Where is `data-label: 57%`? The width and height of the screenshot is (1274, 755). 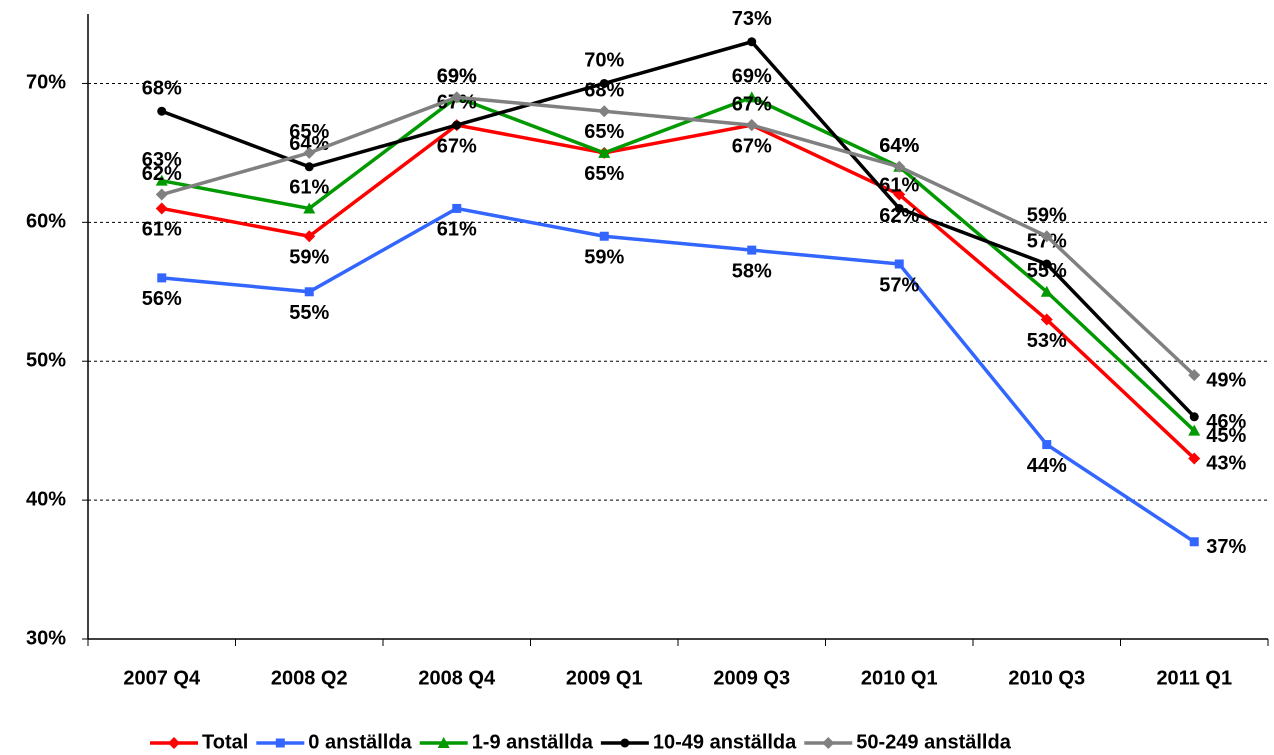
data-label: 57% is located at coordinates (899, 285).